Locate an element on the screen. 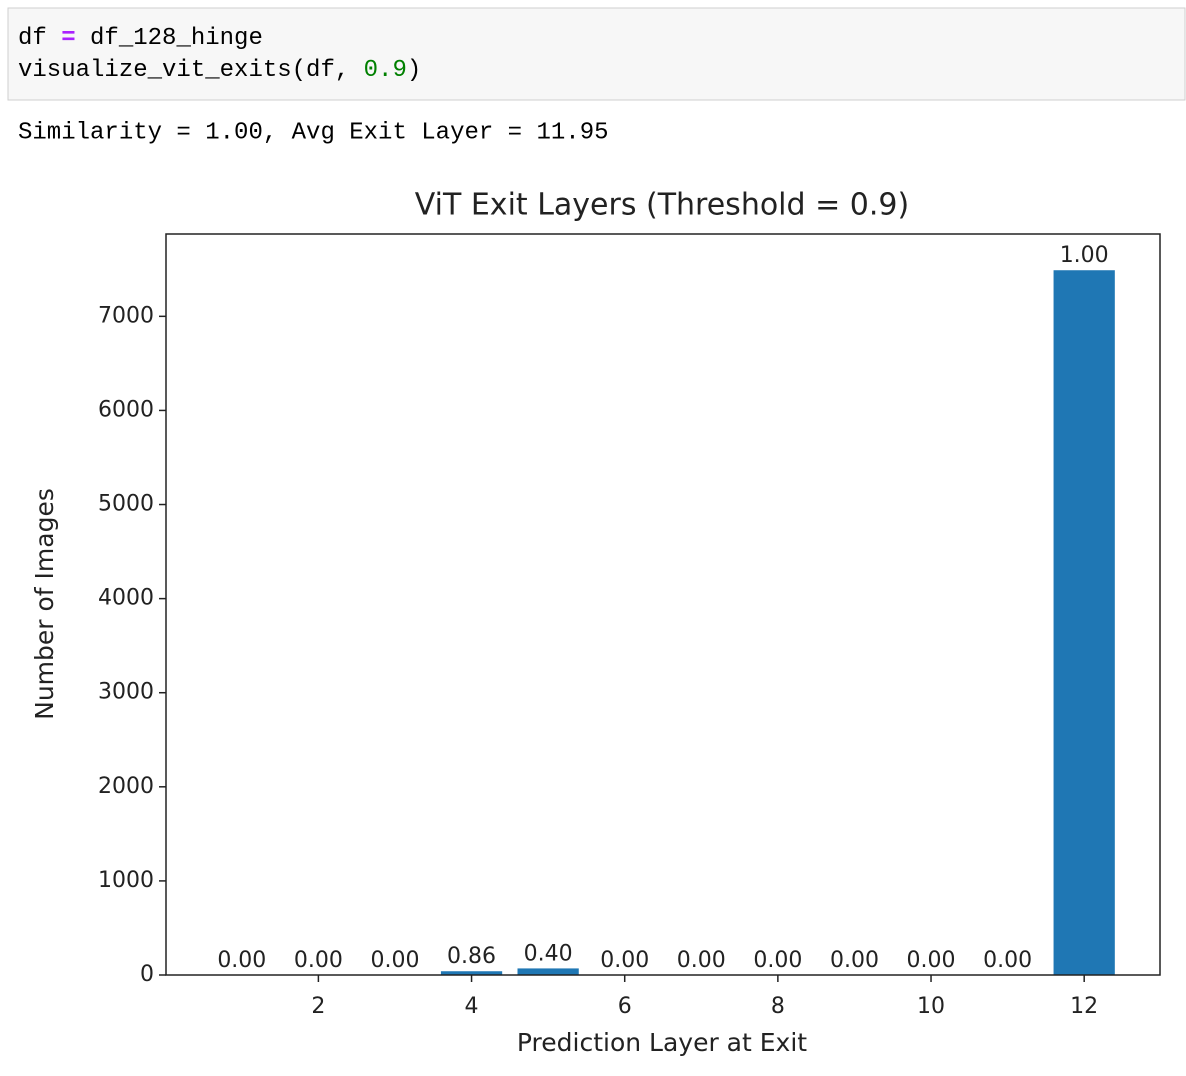  x-tick-label: 4 is located at coordinates (472, 1006).